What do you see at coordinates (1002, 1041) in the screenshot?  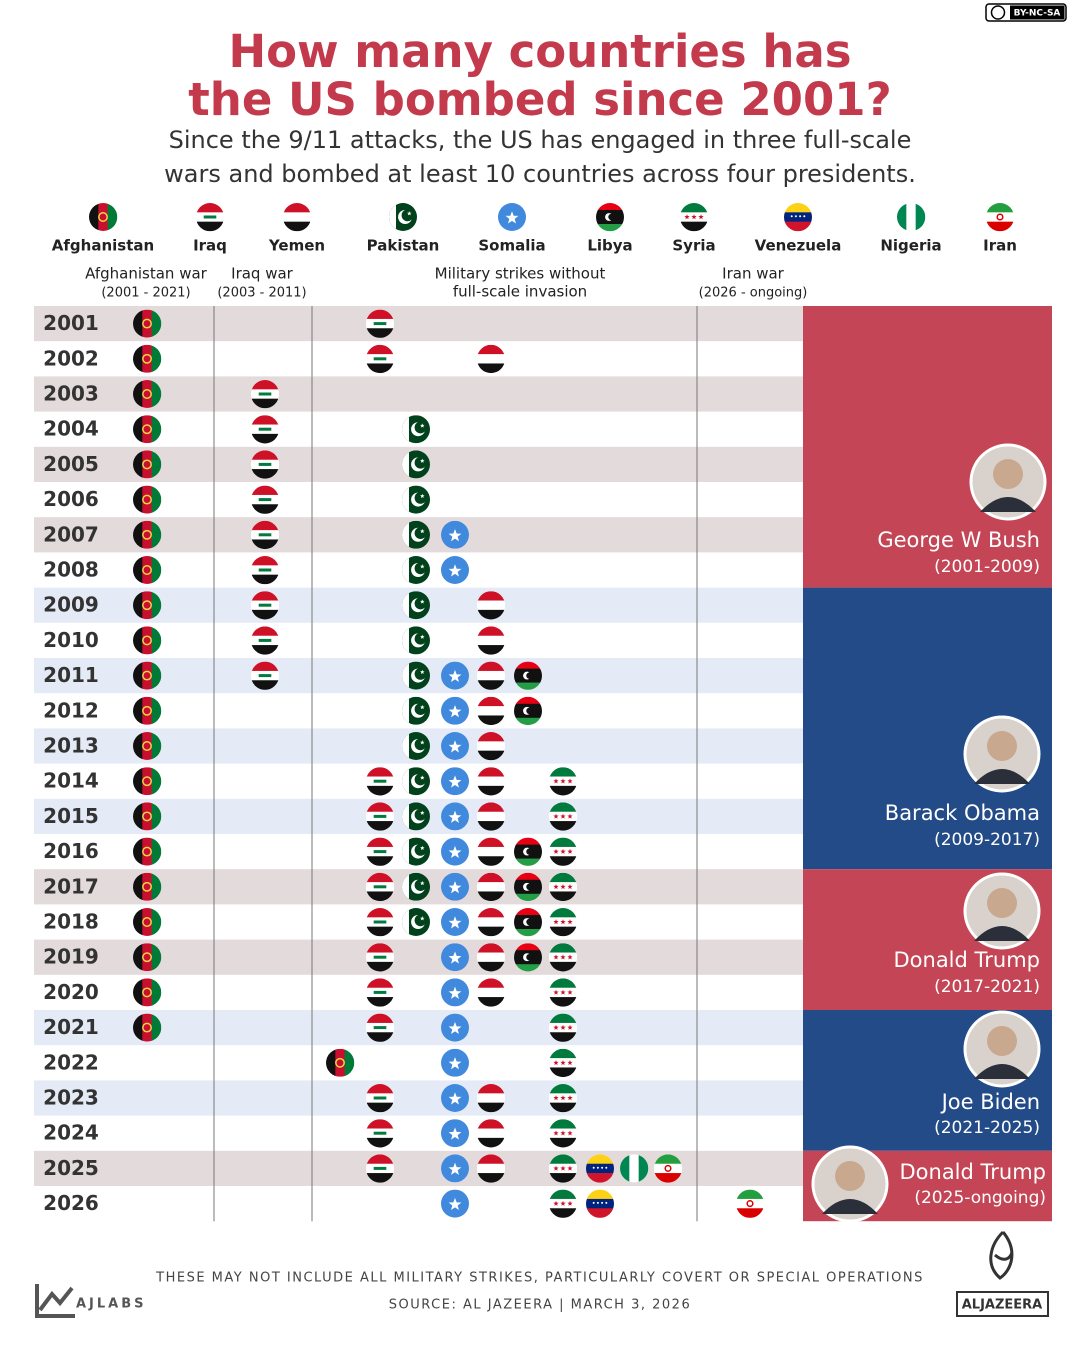 I see `portrait-head` at bounding box center [1002, 1041].